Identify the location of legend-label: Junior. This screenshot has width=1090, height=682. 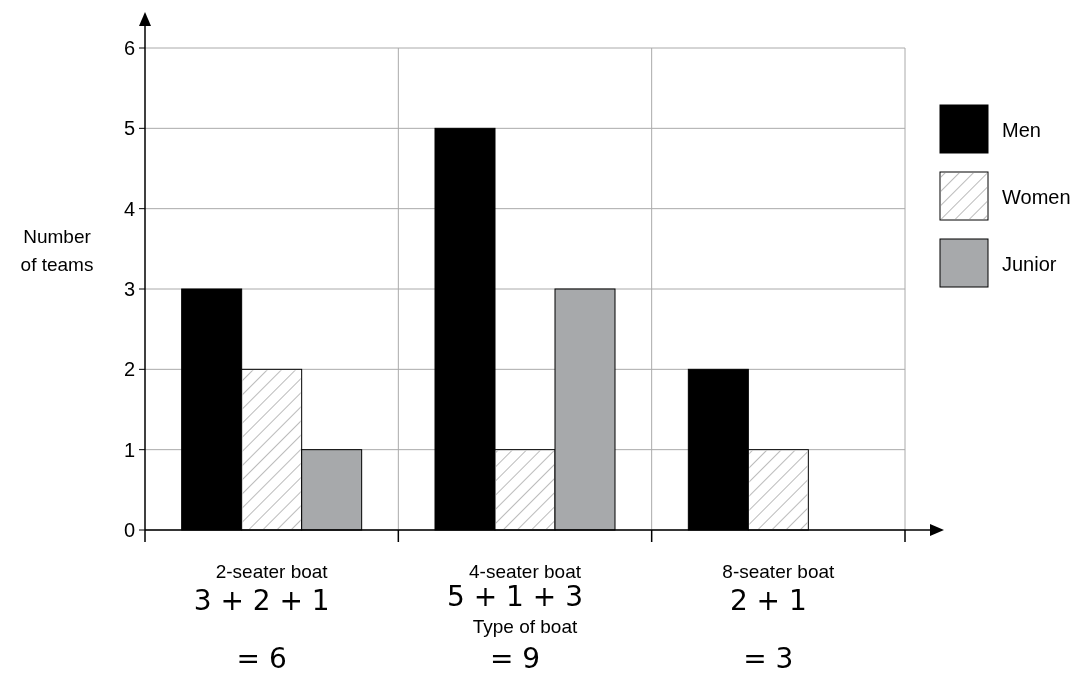
(1029, 264).